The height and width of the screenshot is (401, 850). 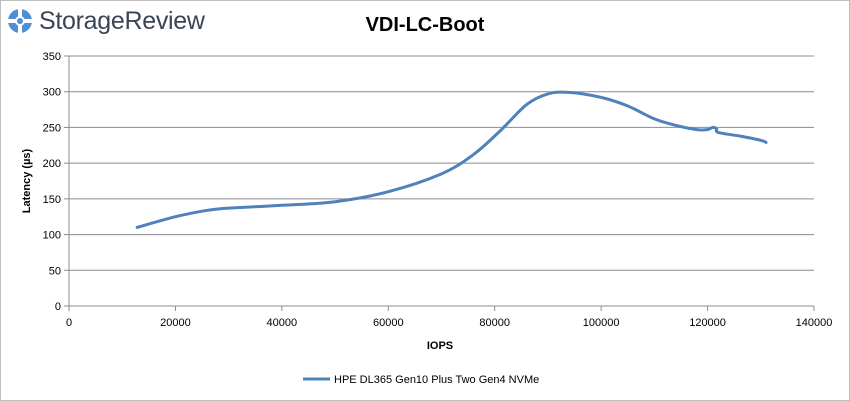 I want to click on x-tick-label: 120000, so click(x=707, y=323).